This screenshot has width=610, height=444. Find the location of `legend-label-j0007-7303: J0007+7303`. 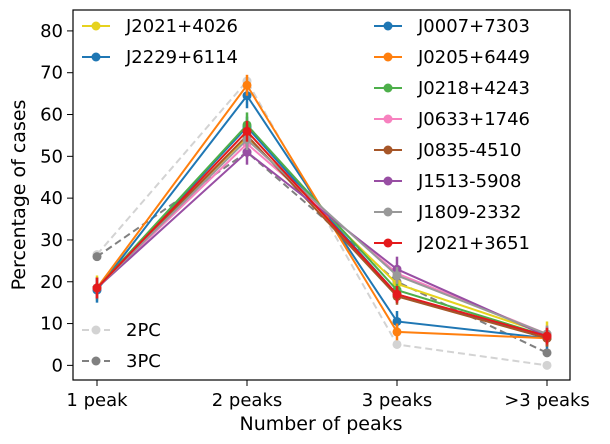

legend-label-j0007-7303: J0007+7303 is located at coordinates (473, 26).